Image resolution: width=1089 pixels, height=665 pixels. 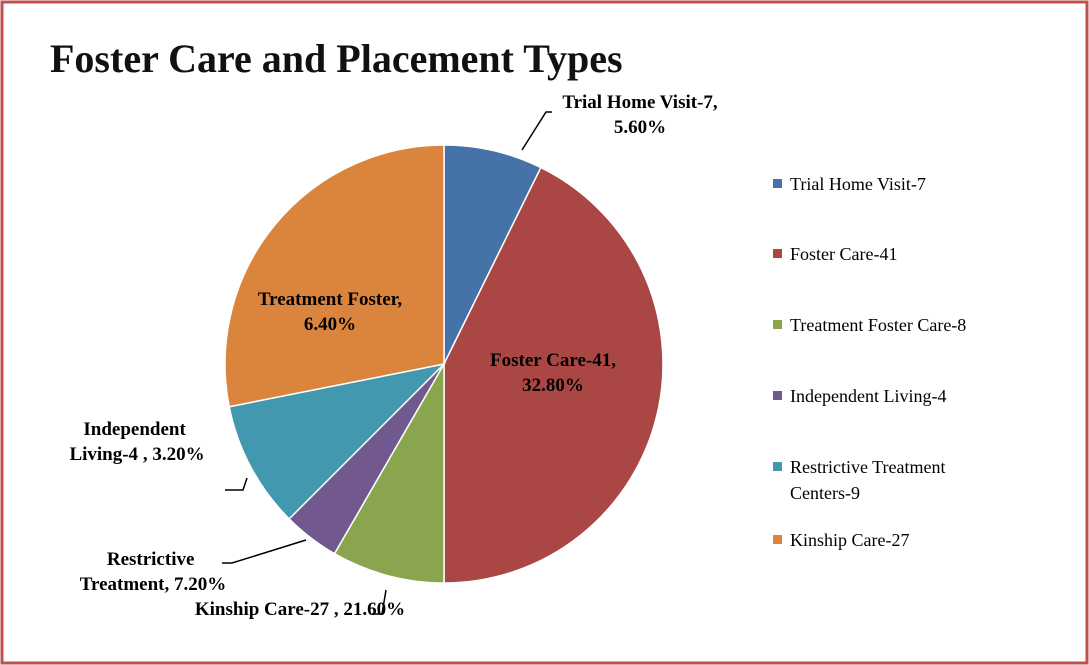 I want to click on label-line: Centers-9, so click(x=825, y=493).